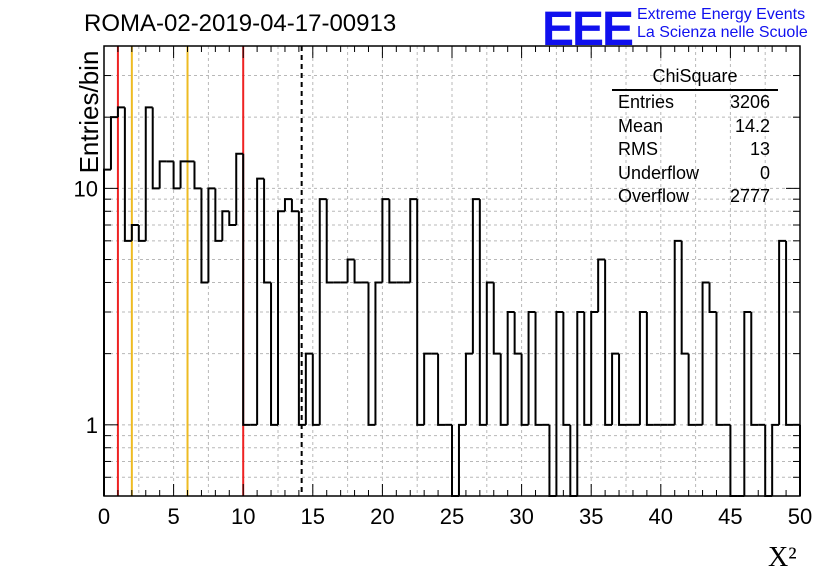  Describe the element at coordinates (452, 516) in the screenshot. I see `x-tick-label: 25` at that location.